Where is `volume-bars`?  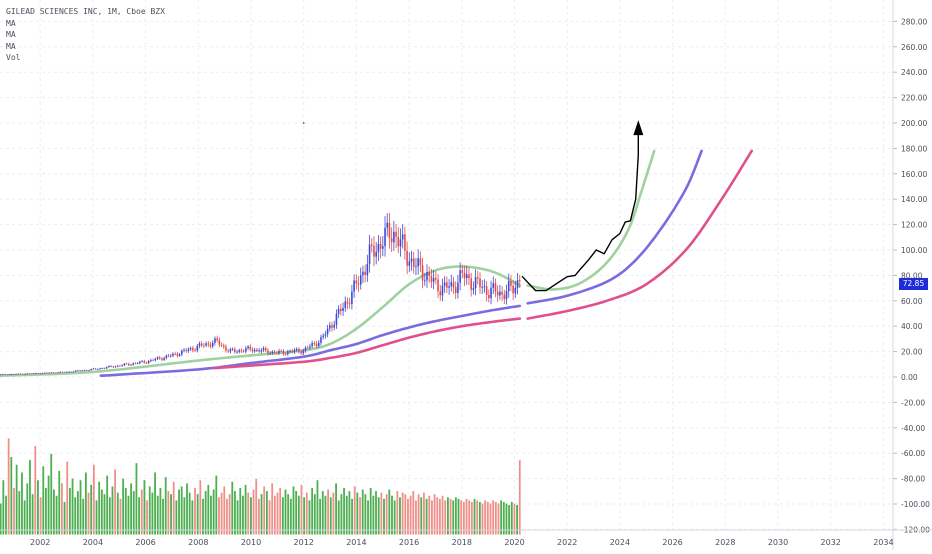
volume-bars is located at coordinates (260, 486).